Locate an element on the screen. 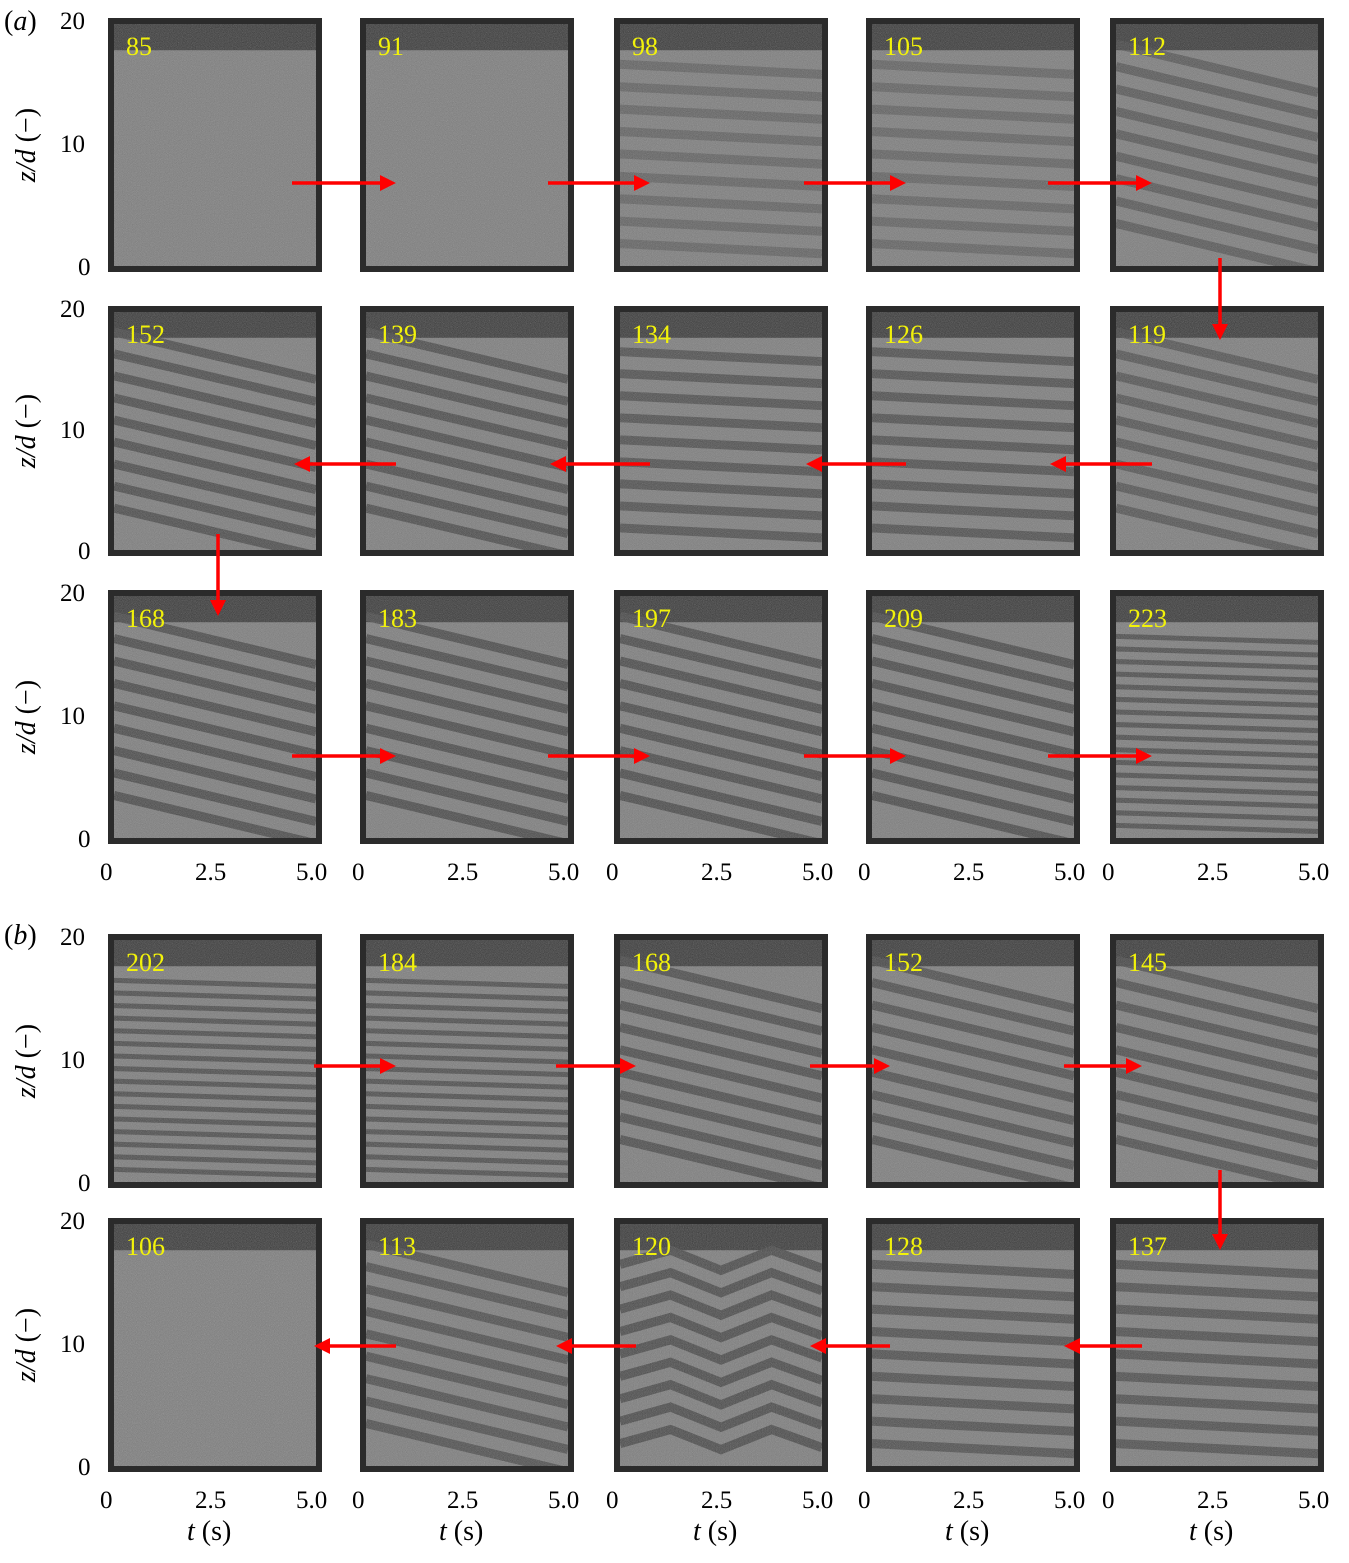  frame-number-label: 145 is located at coordinates (1147, 962).